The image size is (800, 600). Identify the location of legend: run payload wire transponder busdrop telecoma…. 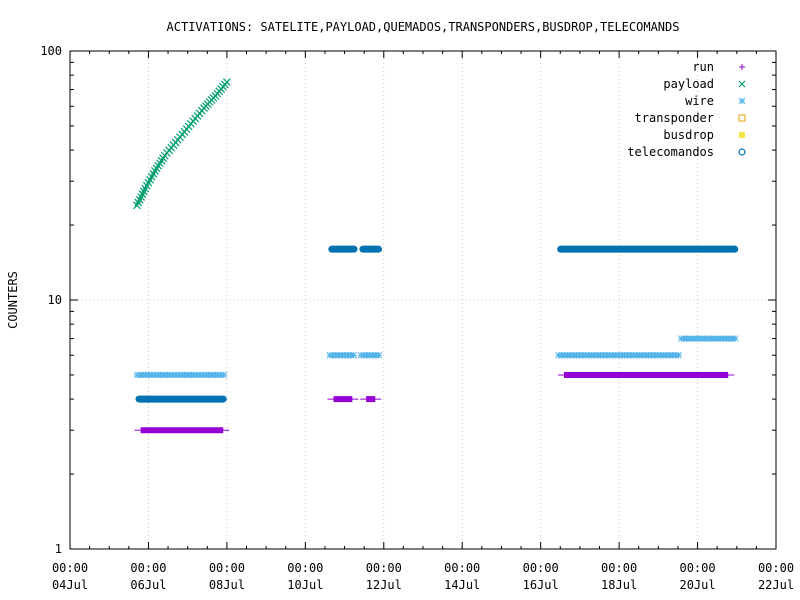
(686, 109).